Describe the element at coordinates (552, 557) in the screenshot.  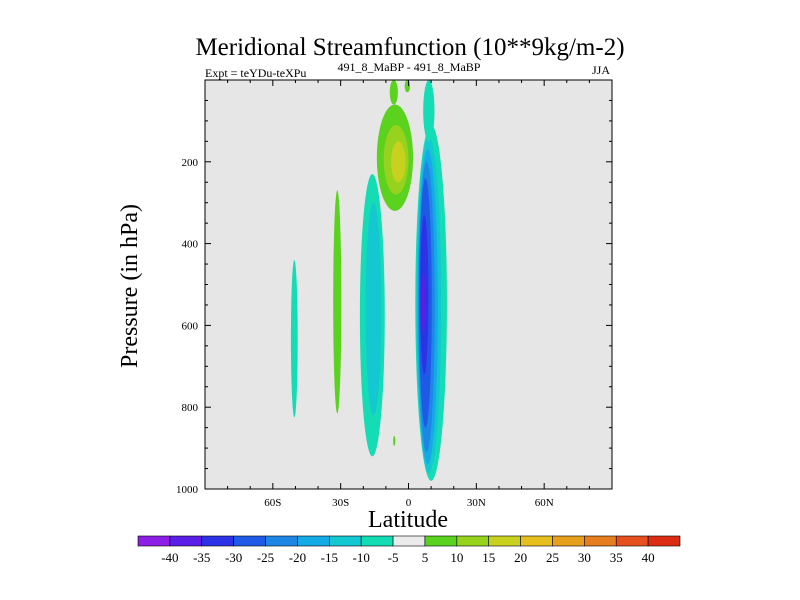
I see `colorbar-label: 25` at that location.